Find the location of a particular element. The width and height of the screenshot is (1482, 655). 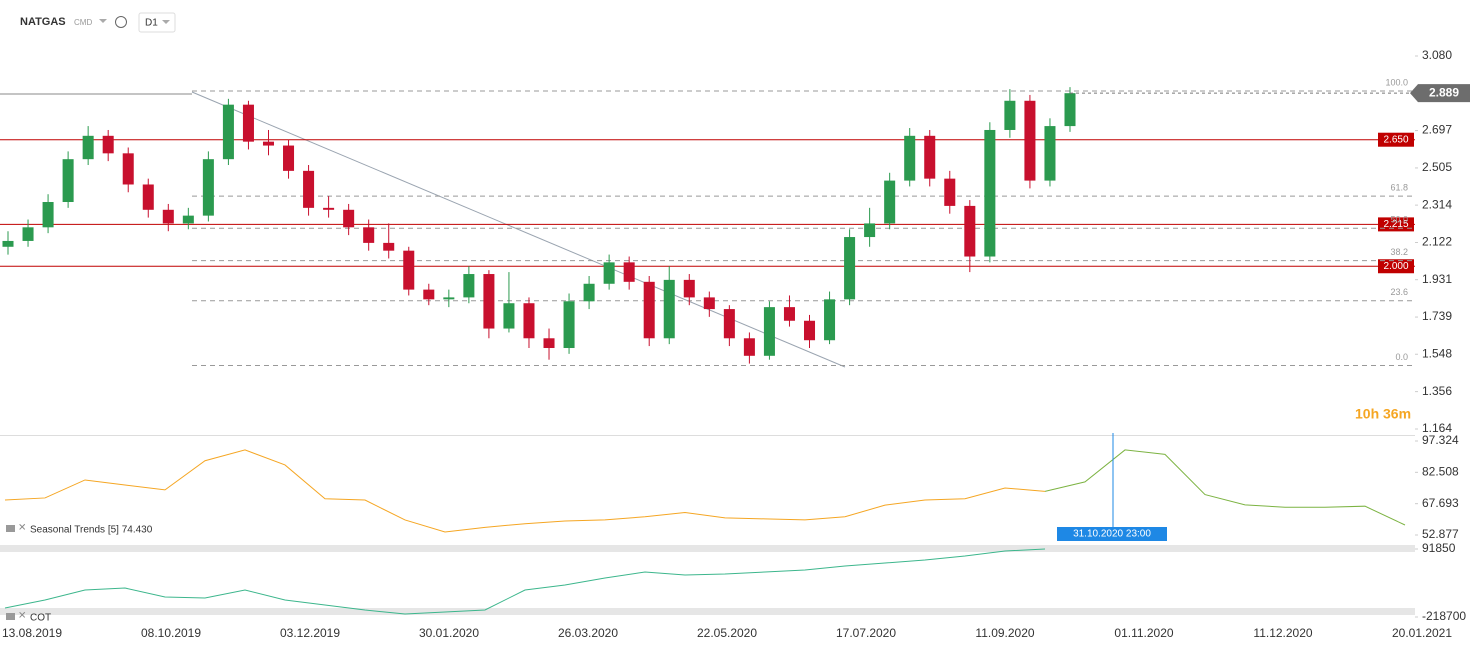

fib-label: 50.0 is located at coordinates (1399, 220).